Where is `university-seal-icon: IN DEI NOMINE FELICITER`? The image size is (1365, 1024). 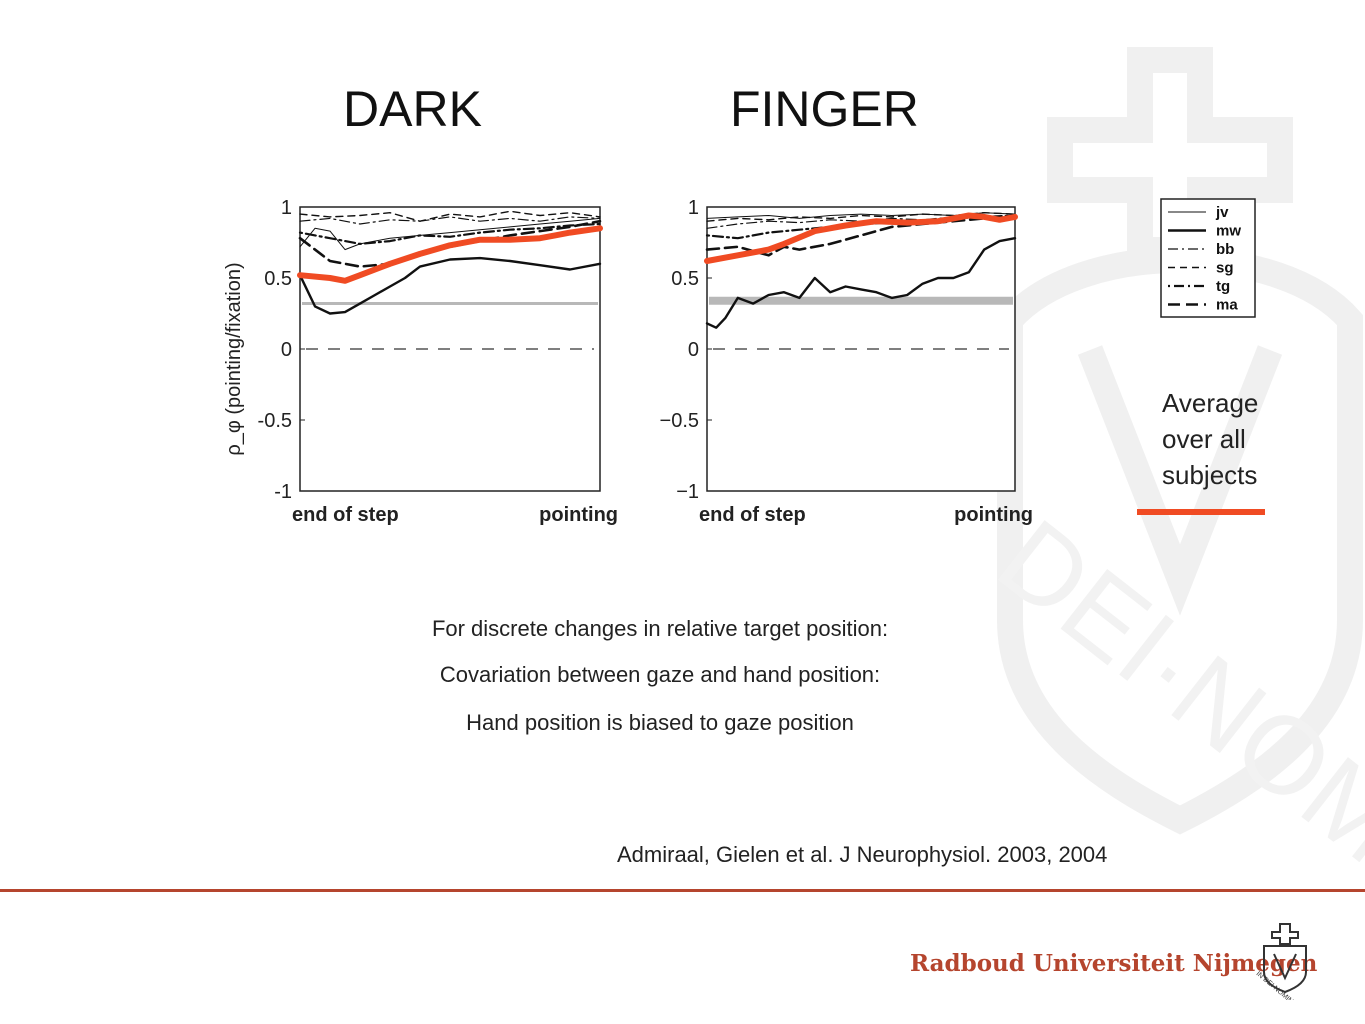 university-seal-icon: IN DEI NOMINE FELICITER is located at coordinates (1286, 961).